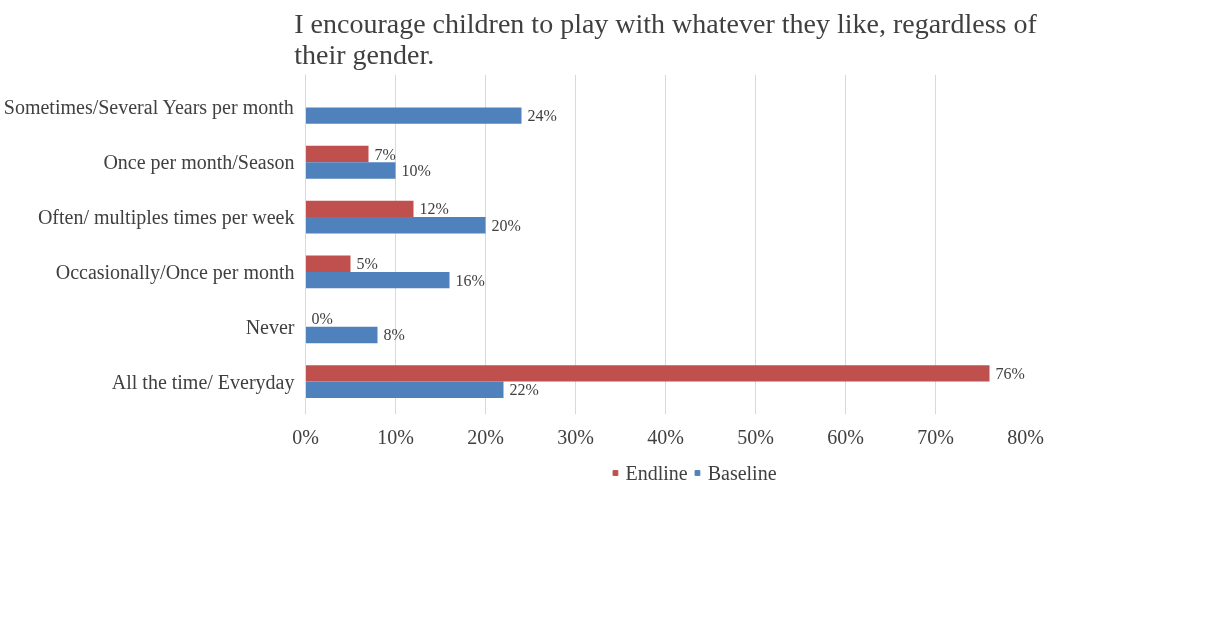 This screenshot has height=628, width=1205. I want to click on x-tick-label: 10%, so click(395, 436).